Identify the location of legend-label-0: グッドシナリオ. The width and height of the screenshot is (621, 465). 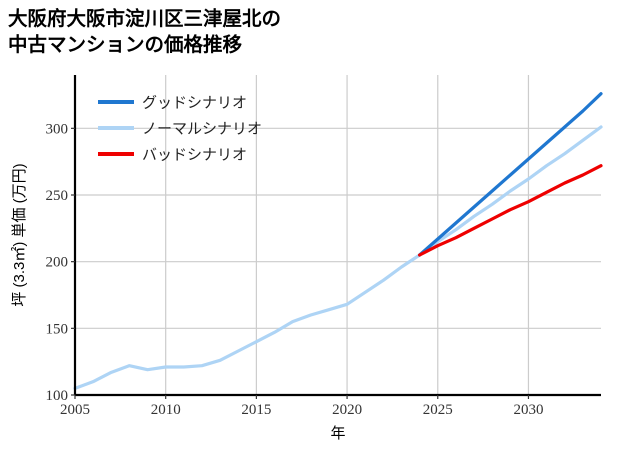
(194, 103).